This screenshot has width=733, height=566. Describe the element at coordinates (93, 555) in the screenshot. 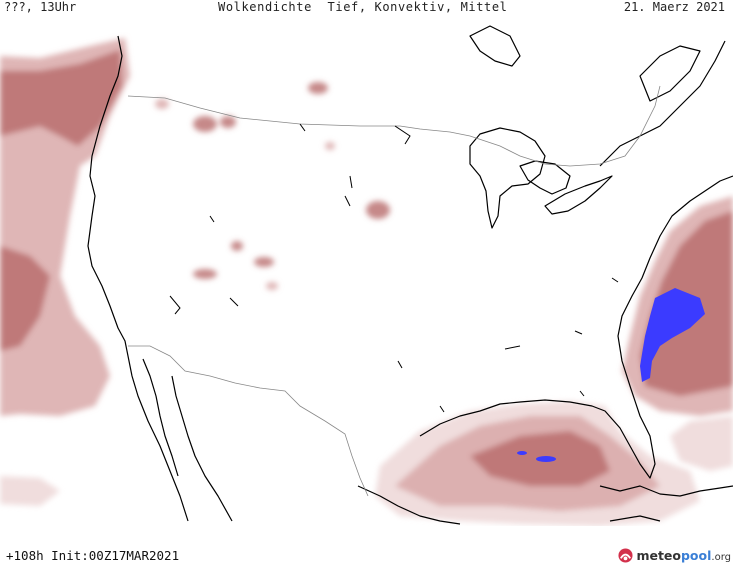

I see `forecast-init-label: +108h Init:00Z17MAR2021` at that location.